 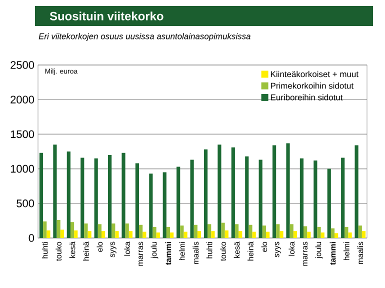 I want to click on legend-label: Kiinteäkorkoiset + muut, so click(x=314, y=74).